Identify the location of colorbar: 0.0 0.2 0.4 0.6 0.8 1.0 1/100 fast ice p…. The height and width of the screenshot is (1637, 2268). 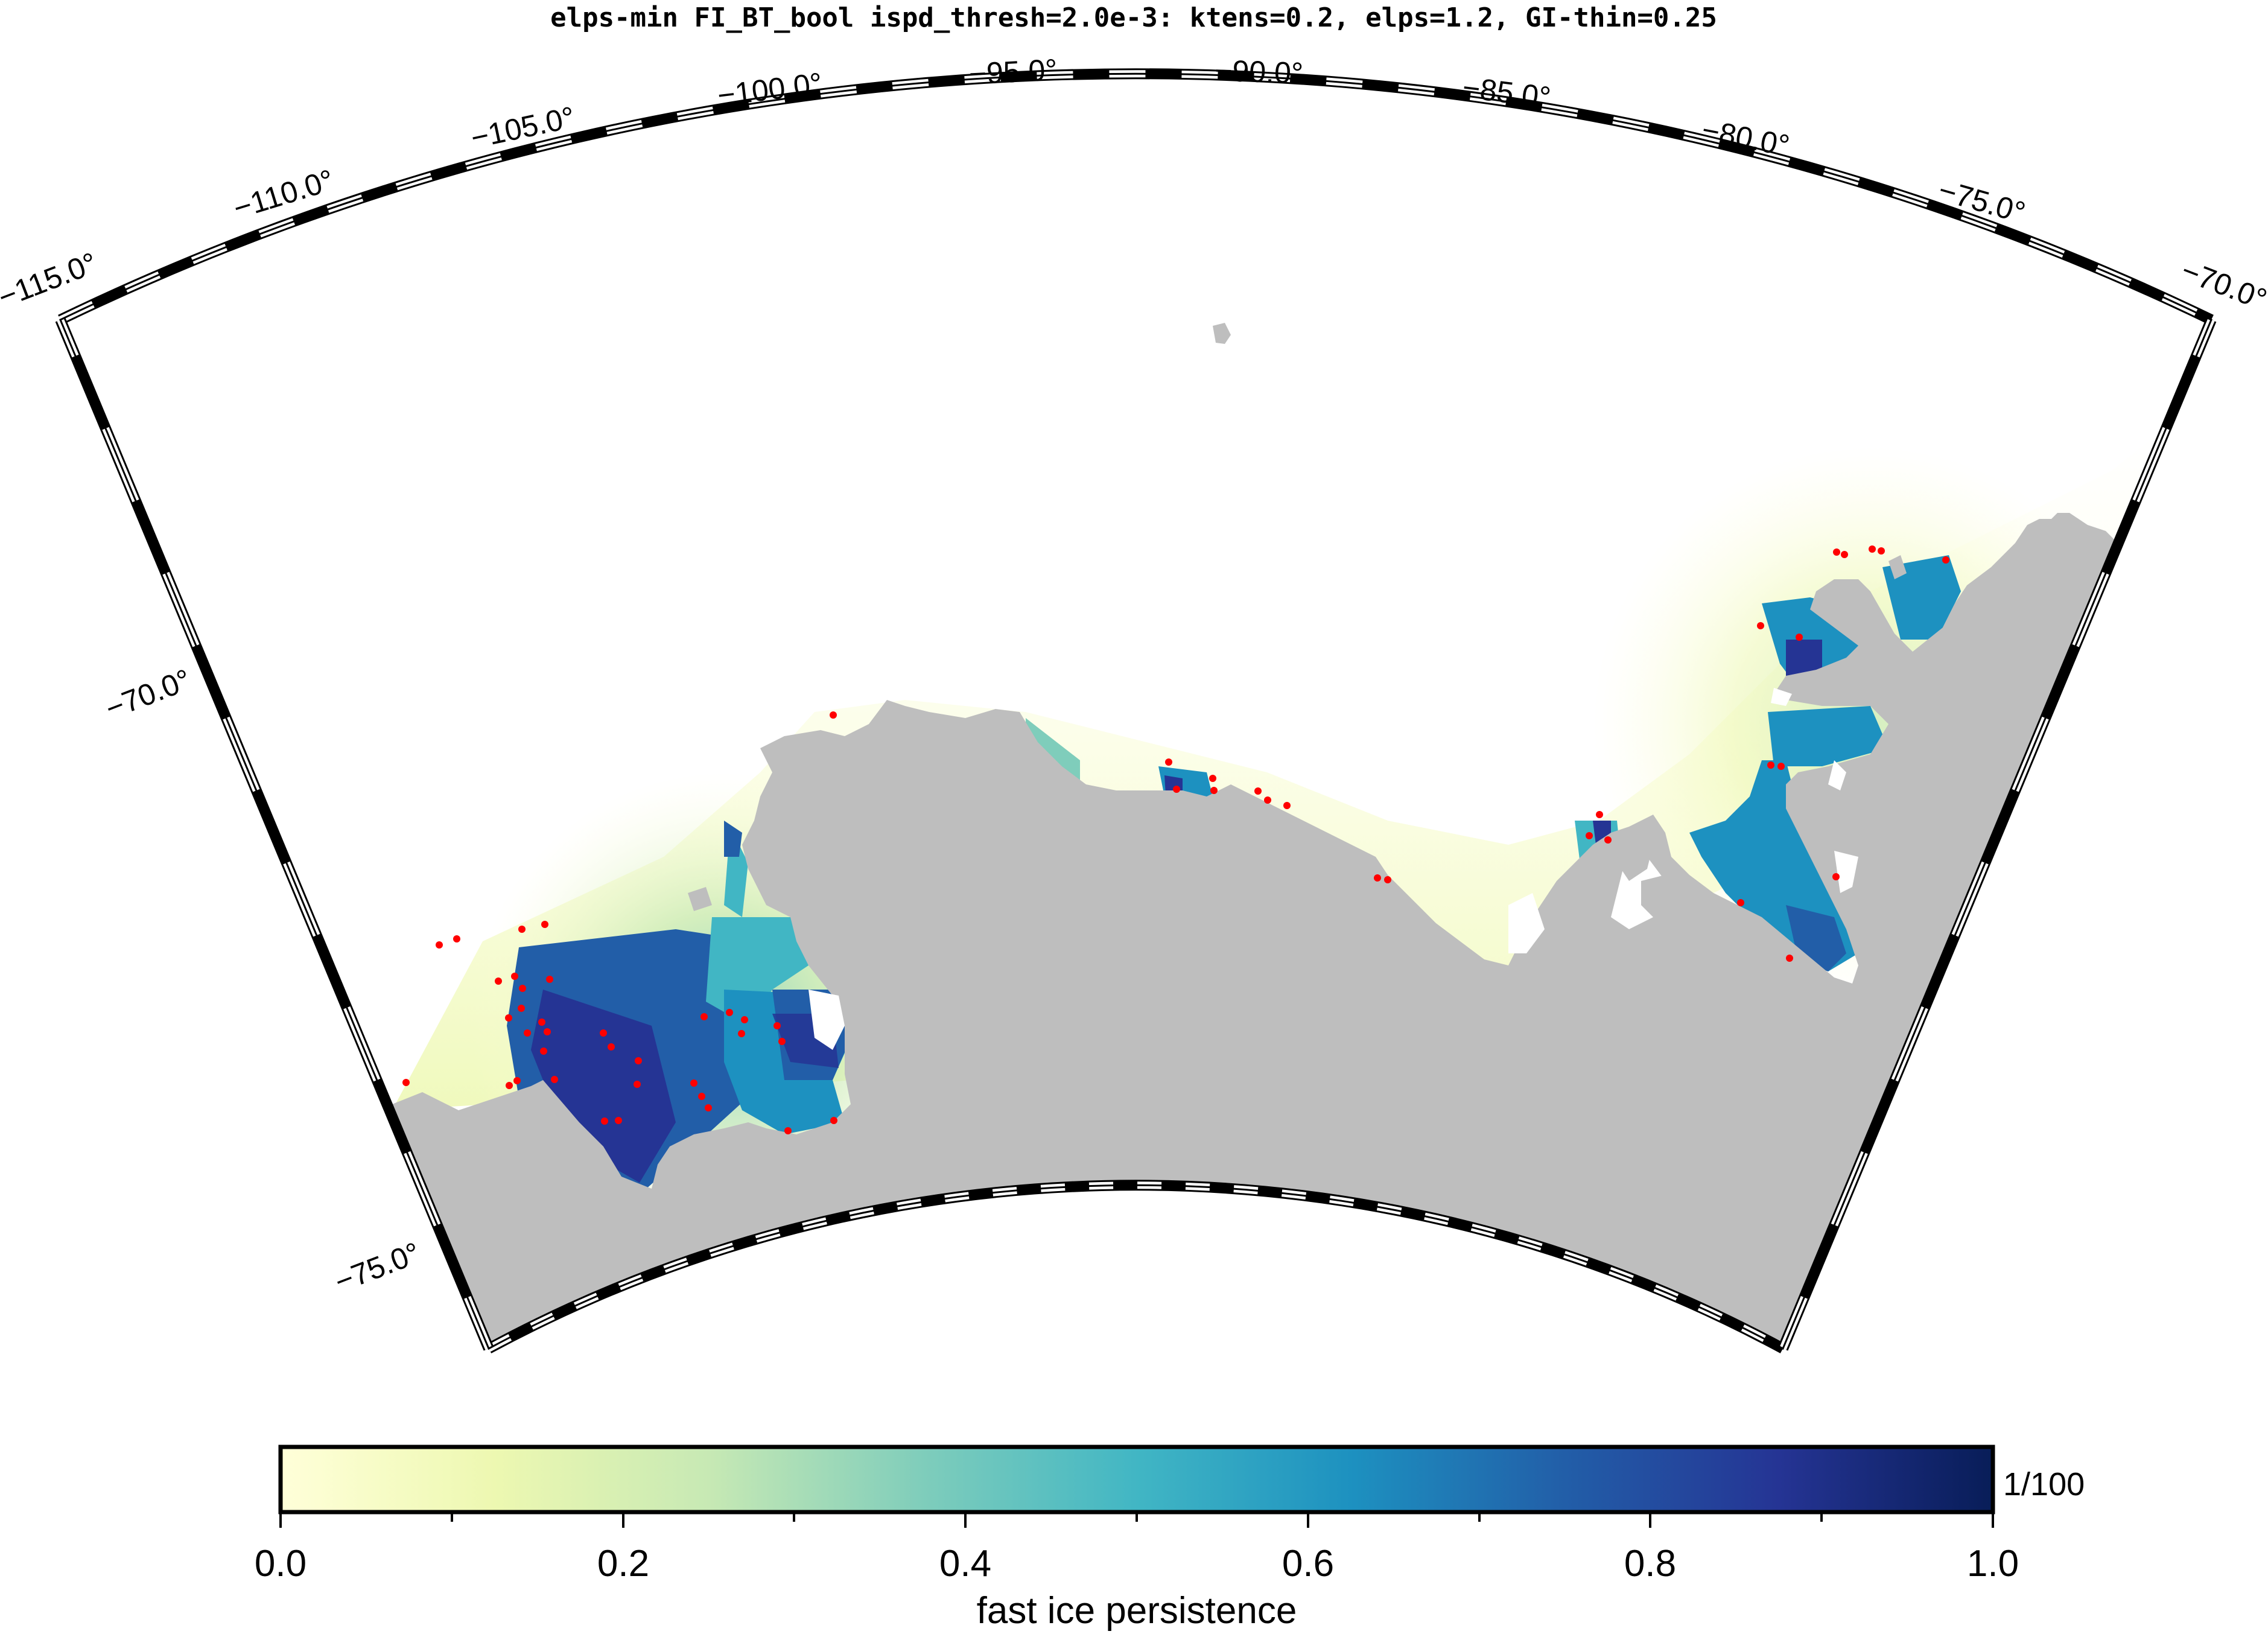
(1170, 1538).